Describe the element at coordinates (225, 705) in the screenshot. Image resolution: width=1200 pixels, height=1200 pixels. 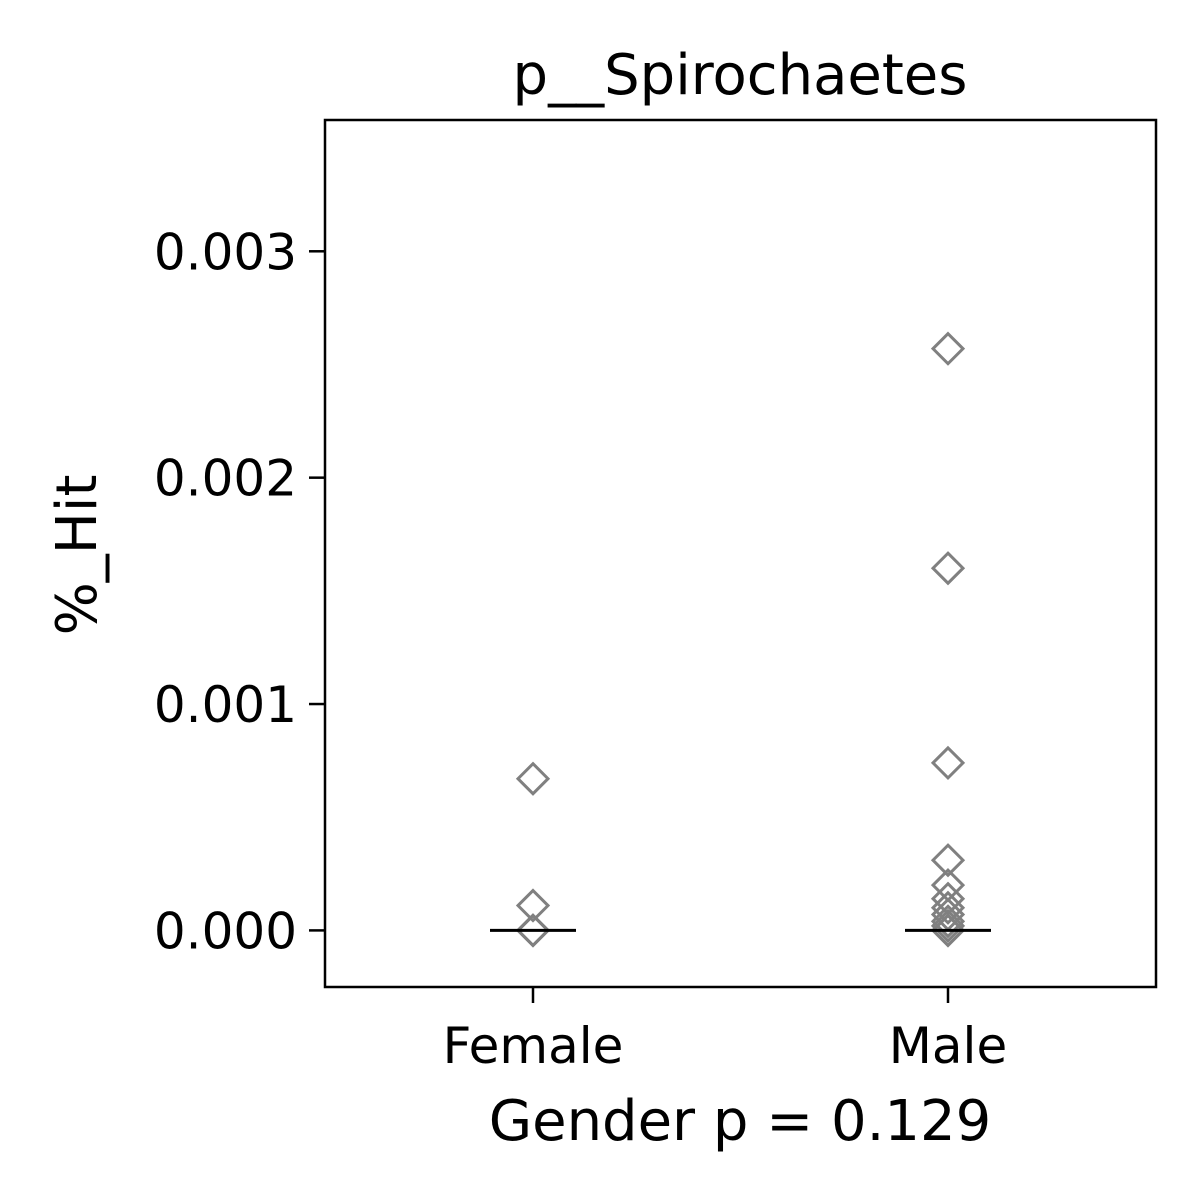
I see `y-tick-label: 0.001` at that location.